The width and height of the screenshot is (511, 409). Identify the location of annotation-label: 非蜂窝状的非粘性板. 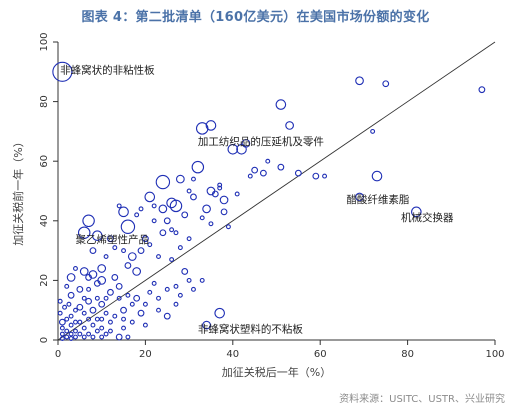
(107, 69).